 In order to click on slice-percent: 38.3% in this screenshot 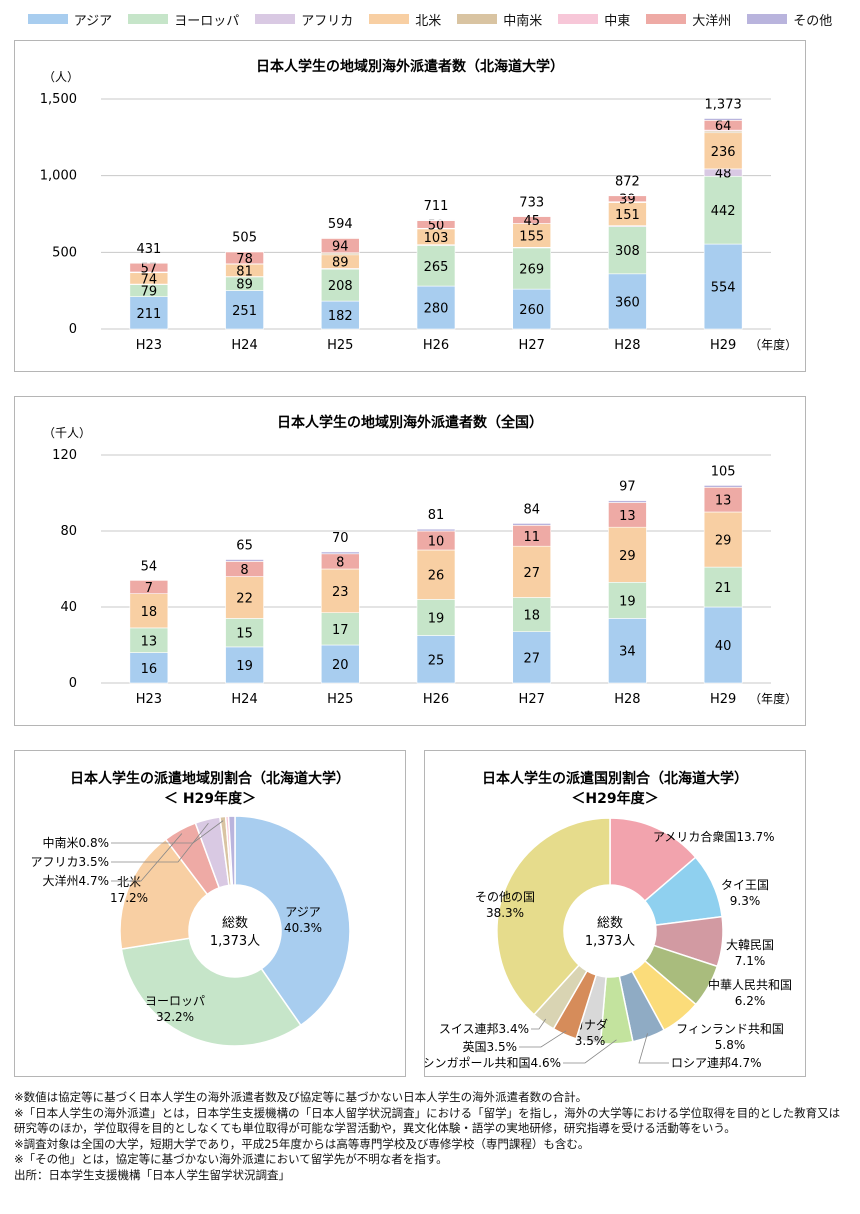, I will do `click(505, 913)`.